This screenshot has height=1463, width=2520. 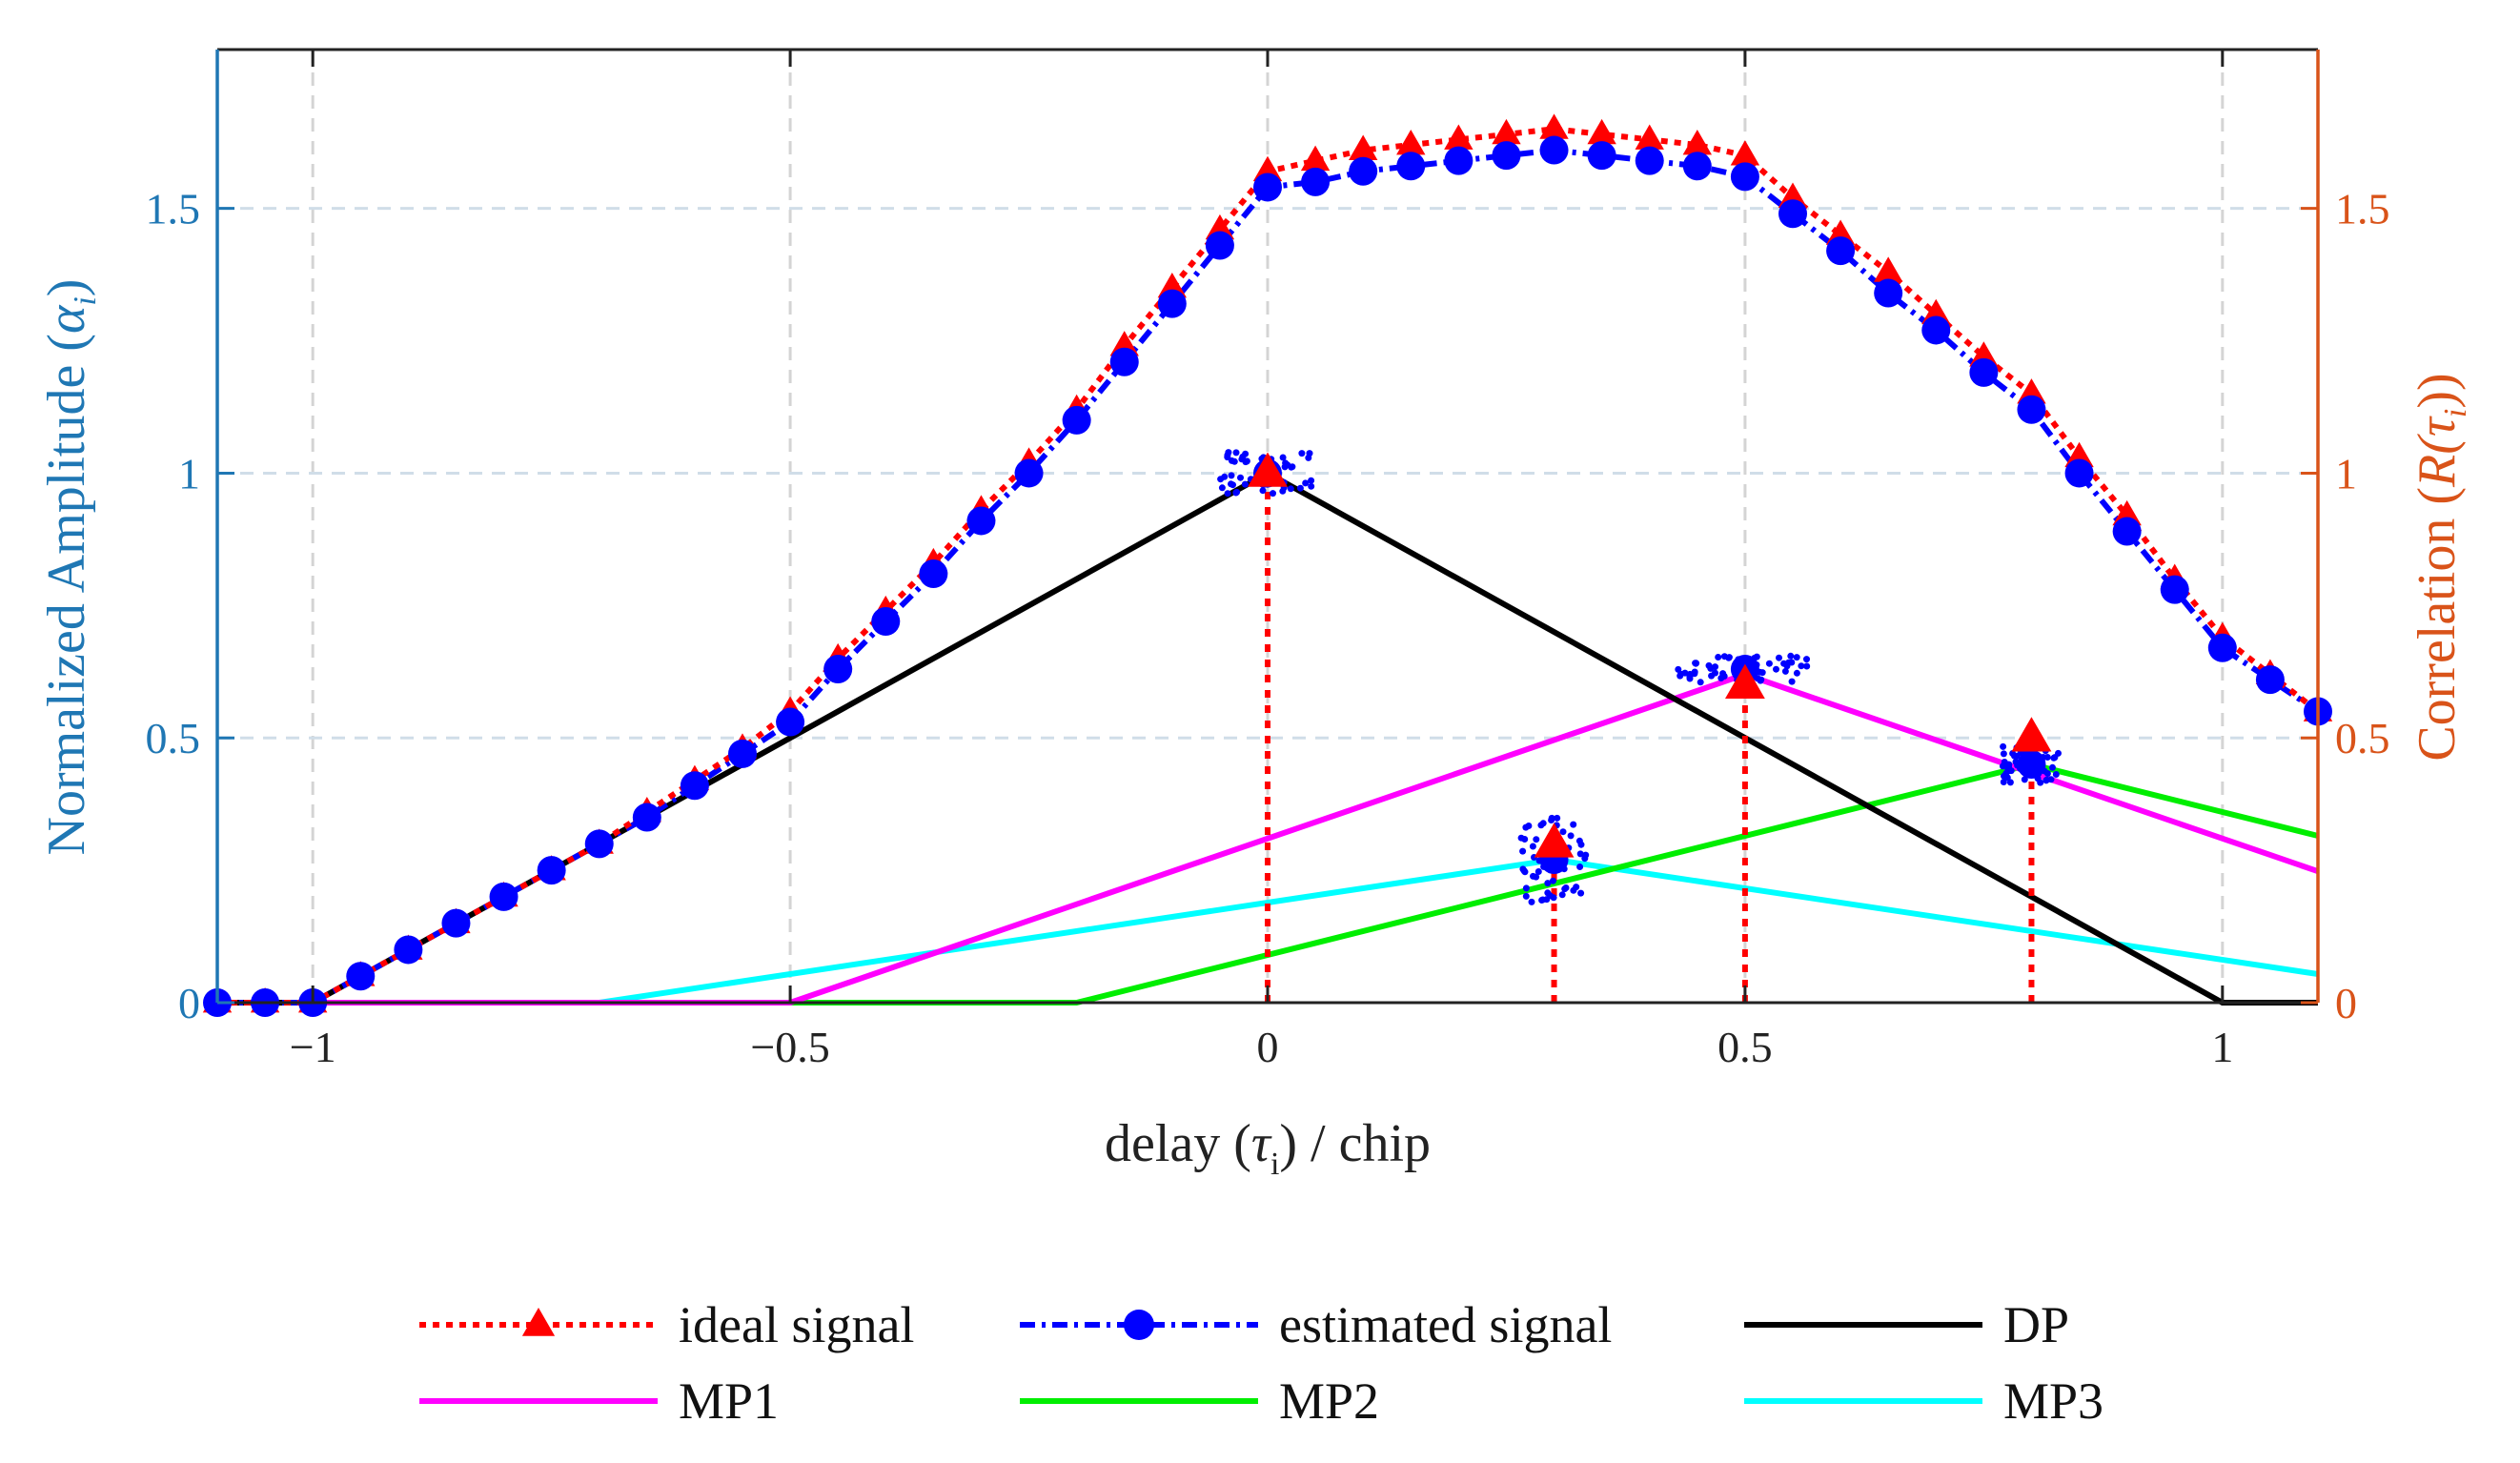 I want to click on y-tick-label-right: 0.5, so click(x=2362, y=738).